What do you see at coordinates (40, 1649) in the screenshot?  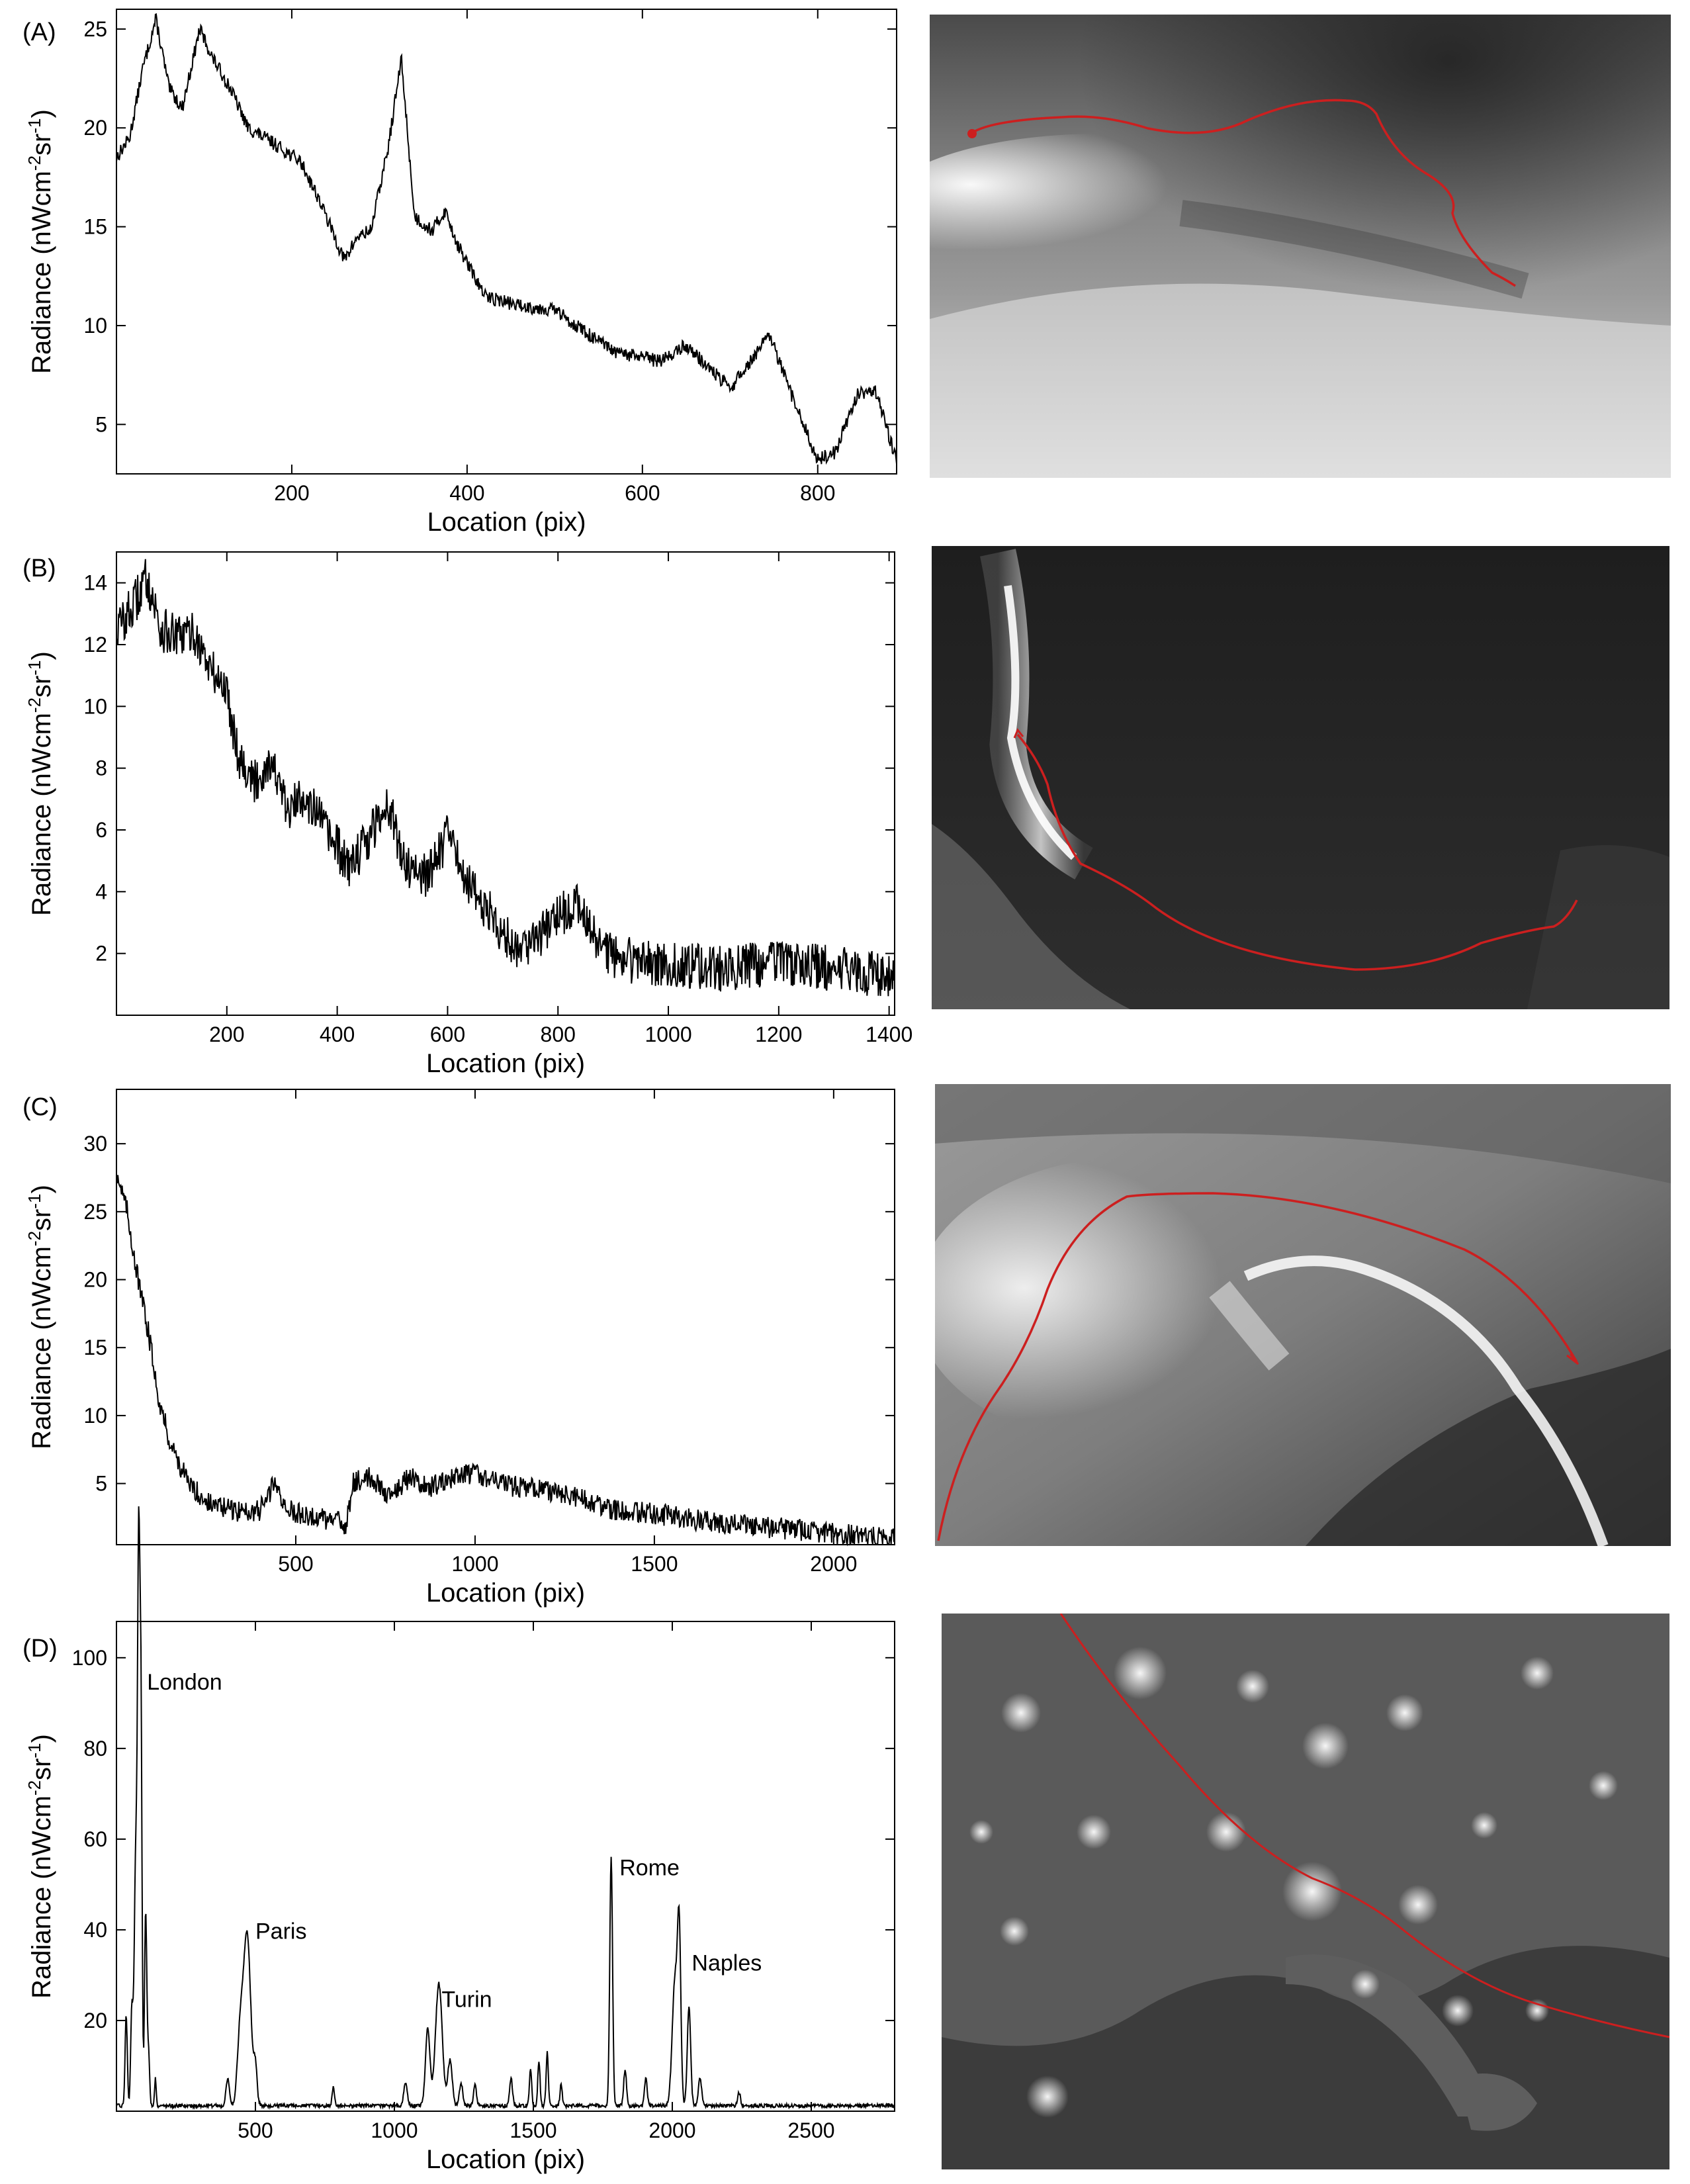 I see `panel-label-d: (D)` at bounding box center [40, 1649].